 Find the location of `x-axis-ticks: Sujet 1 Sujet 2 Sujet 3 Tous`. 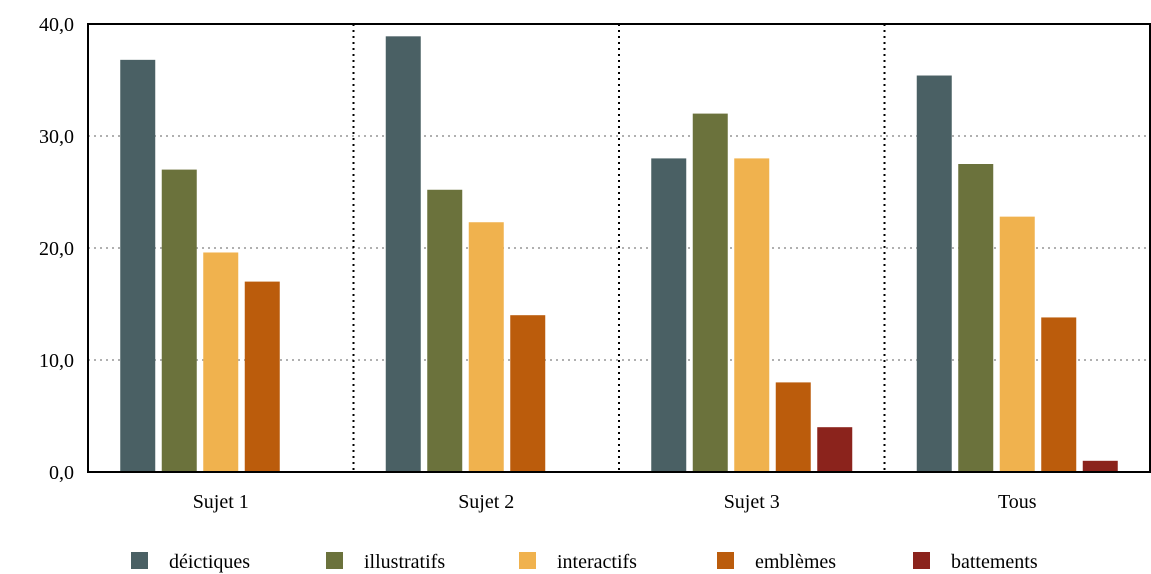

x-axis-ticks: Sujet 1 Sujet 2 Sujet 3 Tous is located at coordinates (615, 502).